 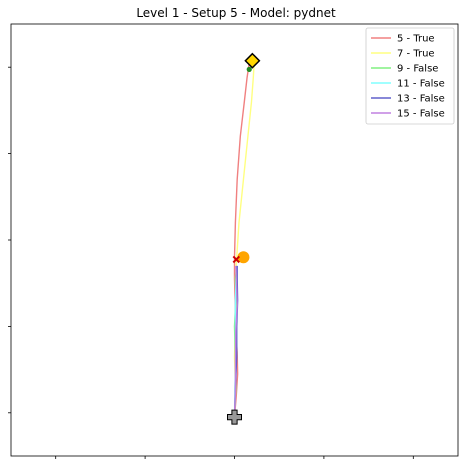 I want to click on chart-title: Level 1 - Setup 5 - Model: pydnet, so click(x=236, y=13).